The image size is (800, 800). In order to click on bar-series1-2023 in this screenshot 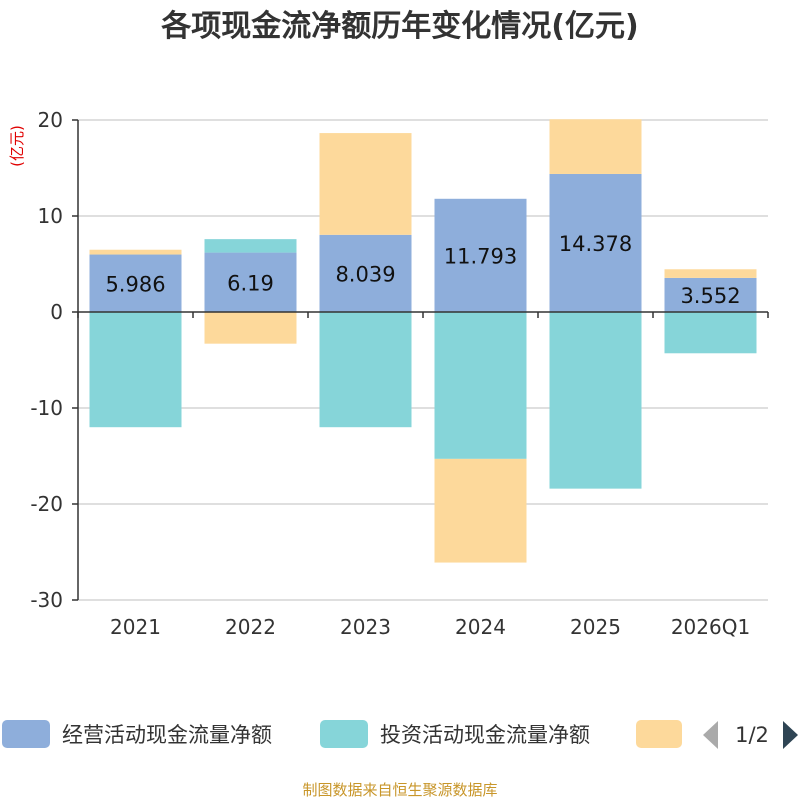, I will do `click(365, 370)`.